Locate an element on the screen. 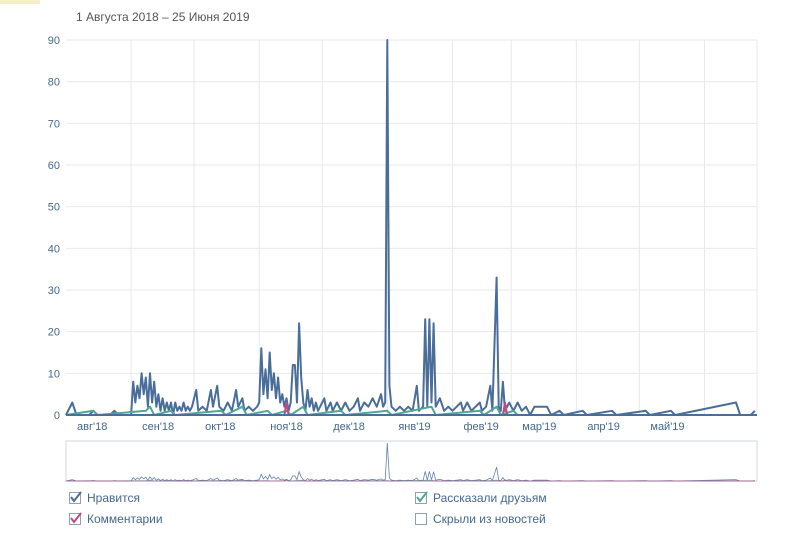  y-tick-label: 30 is located at coordinates (54, 291).